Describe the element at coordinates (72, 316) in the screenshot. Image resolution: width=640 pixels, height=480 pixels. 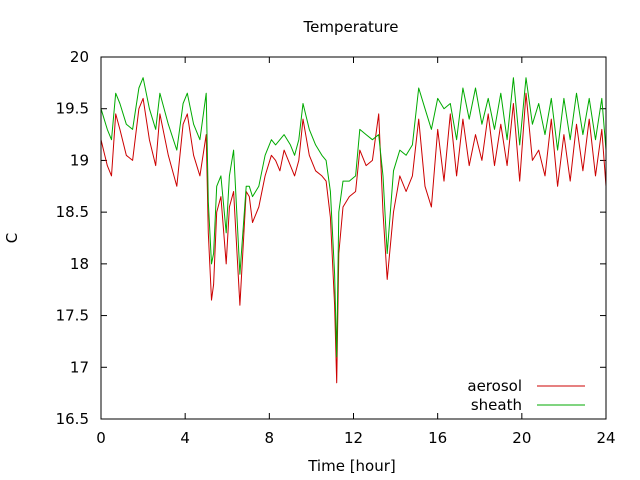
I see `y-tick-label: 17.5` at that location.